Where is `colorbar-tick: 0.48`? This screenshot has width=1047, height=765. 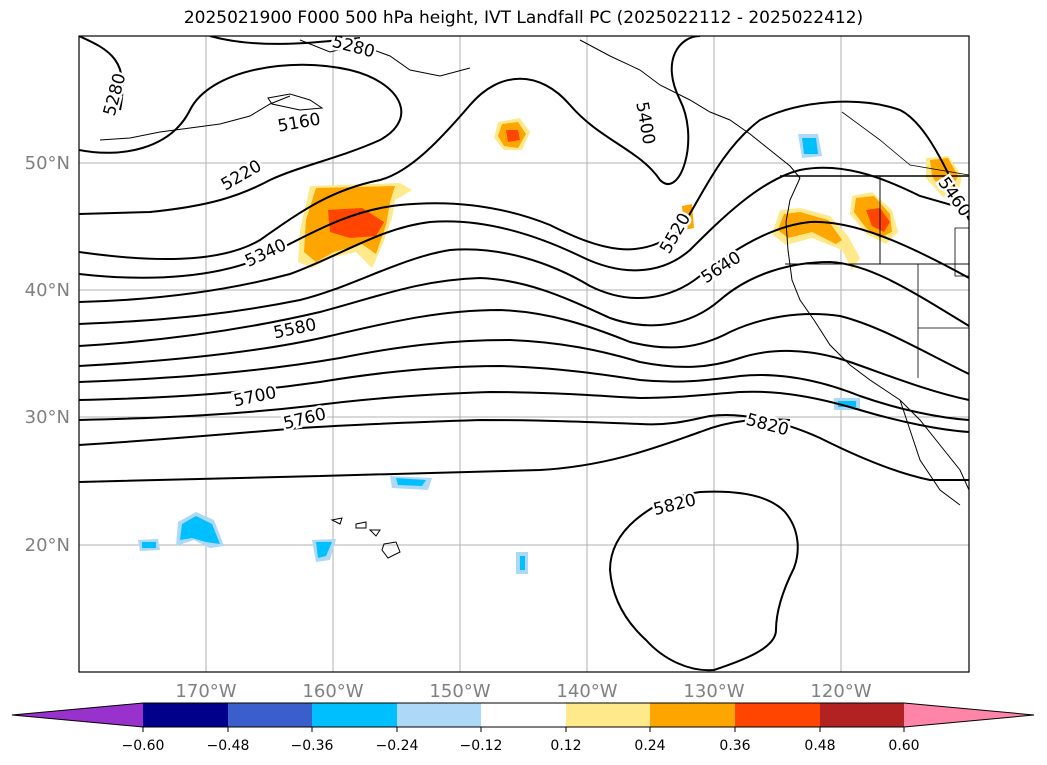 colorbar-tick: 0.48 is located at coordinates (819, 746).